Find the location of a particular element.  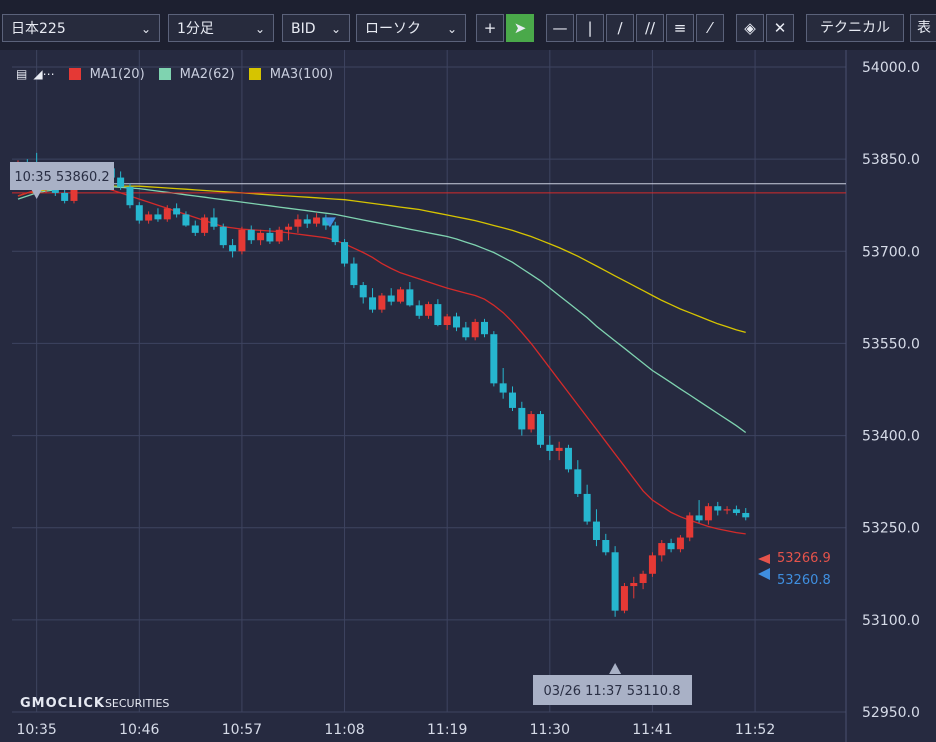

y-tick-label: 53850.0 is located at coordinates (891, 160).